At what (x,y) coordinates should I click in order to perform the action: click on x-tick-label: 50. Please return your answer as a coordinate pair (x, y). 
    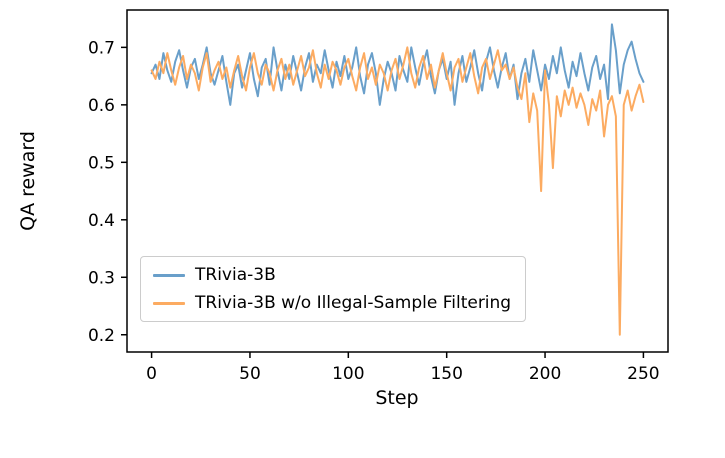
    Looking at the image, I should click on (250, 374).